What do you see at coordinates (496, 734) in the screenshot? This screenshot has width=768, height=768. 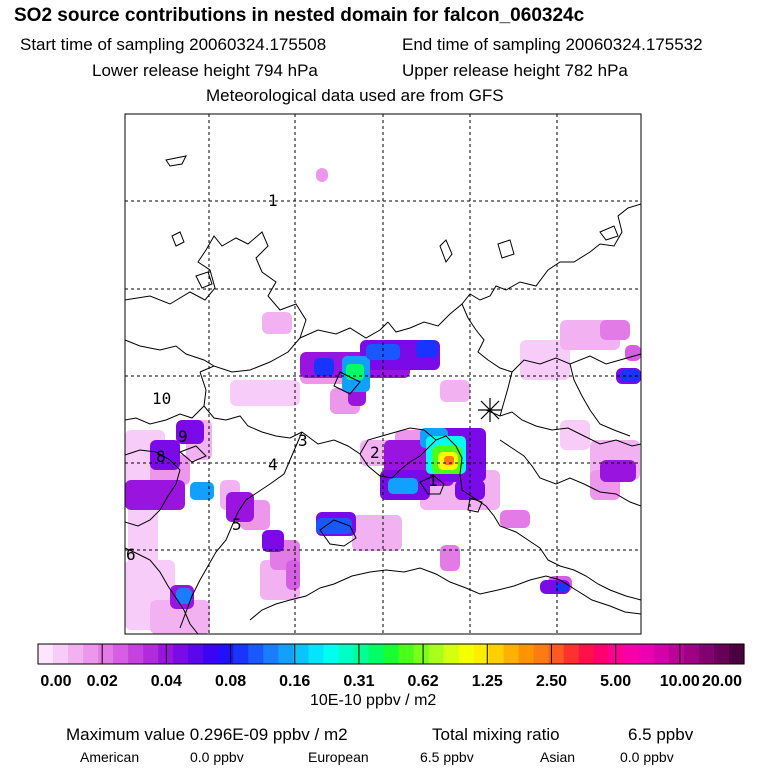 I see `total-mixing-ratio-label: Total mixing ratio` at bounding box center [496, 734].